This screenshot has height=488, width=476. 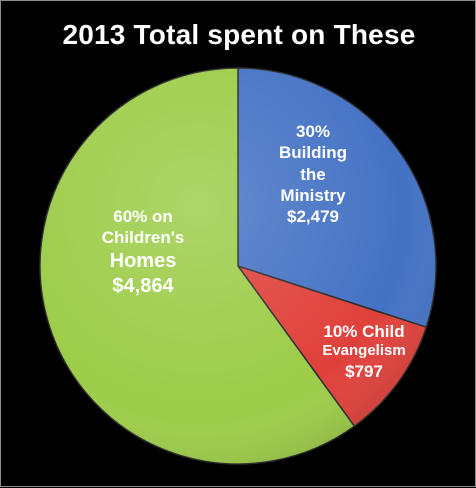 I want to click on slice-label-childrens-homes: 60% on Children's Homes $4,864, so click(x=143, y=252).